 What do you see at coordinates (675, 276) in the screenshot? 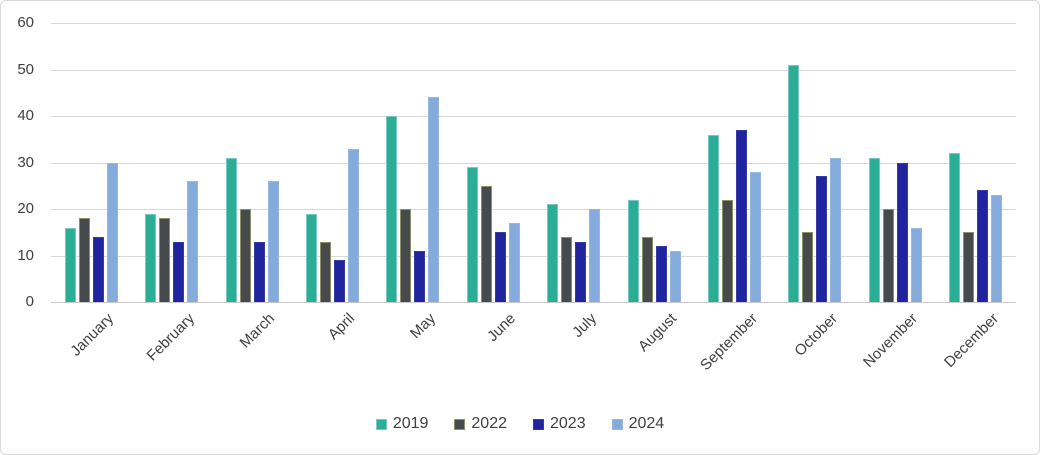
I see `bar-2024-august` at bounding box center [675, 276].